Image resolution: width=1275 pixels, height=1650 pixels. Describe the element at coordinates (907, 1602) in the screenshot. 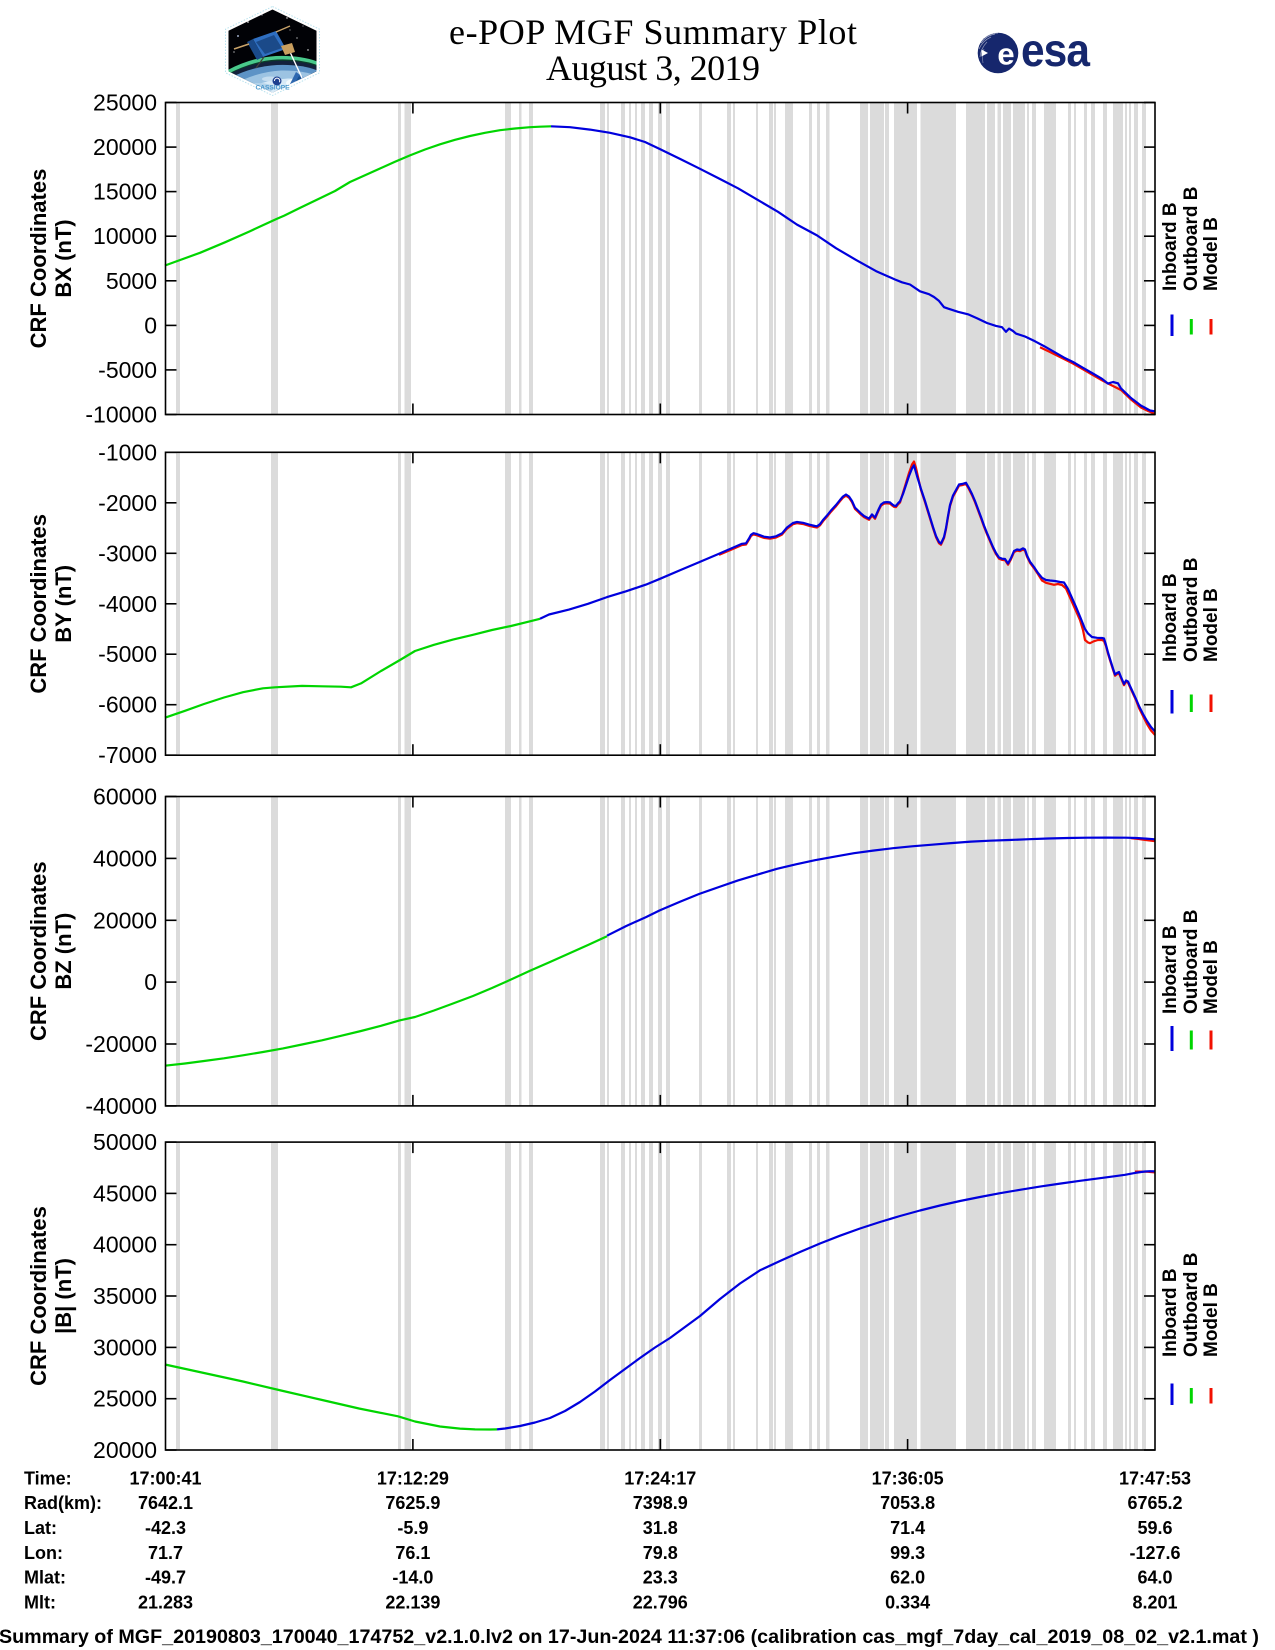

I see `svg-text: 0.334` at that location.